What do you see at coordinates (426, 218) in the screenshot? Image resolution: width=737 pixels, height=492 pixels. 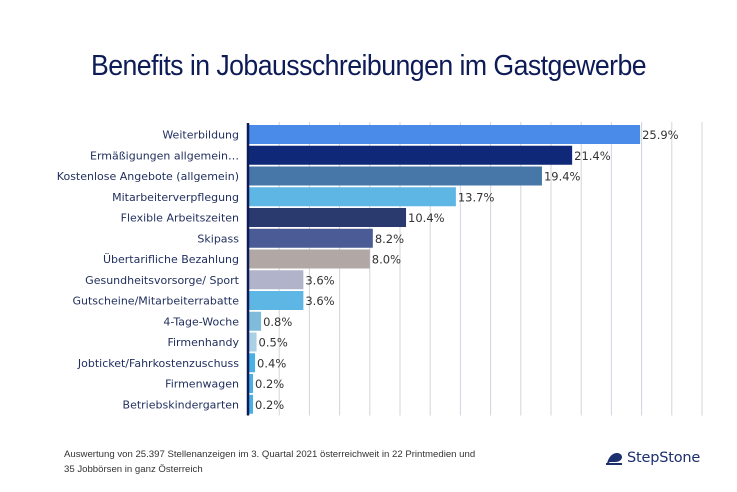 I see `value-label: 10.4%` at bounding box center [426, 218].